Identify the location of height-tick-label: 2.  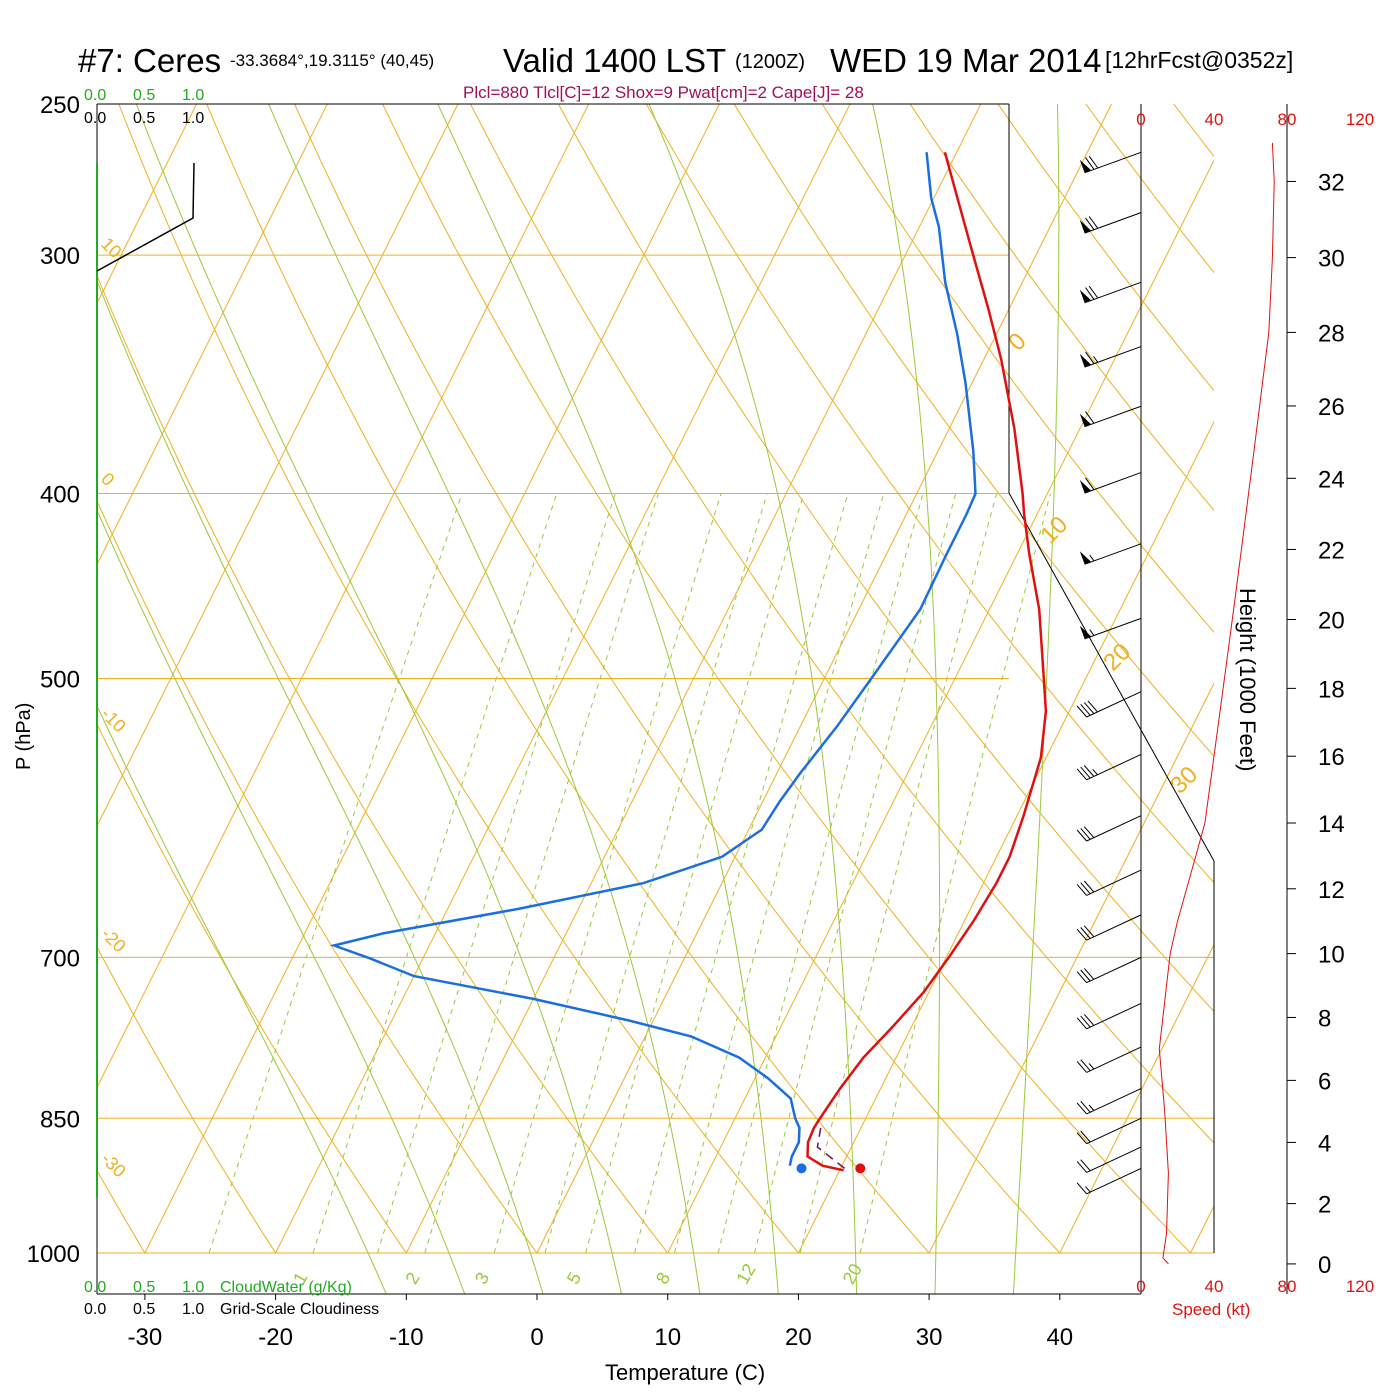
(1324, 1205).